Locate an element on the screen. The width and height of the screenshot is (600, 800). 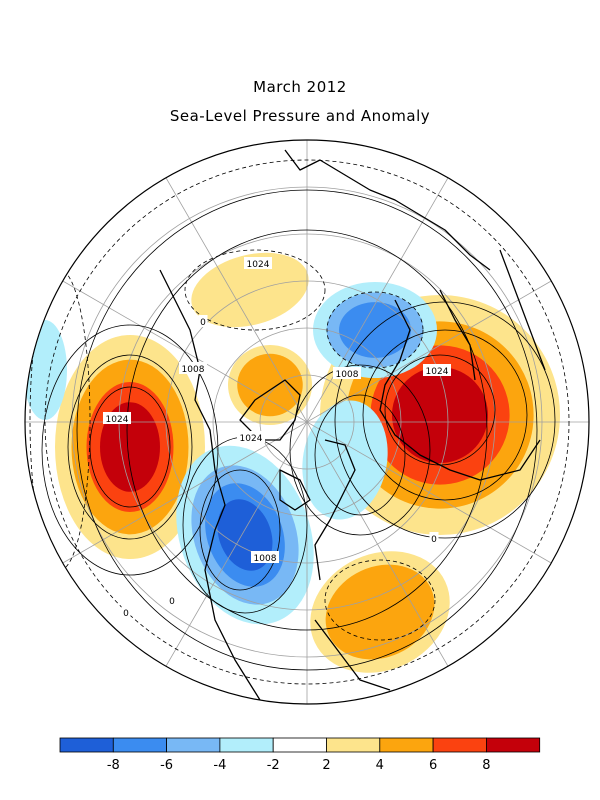
colorbar-tick-label: -4 is located at coordinates (219, 765).